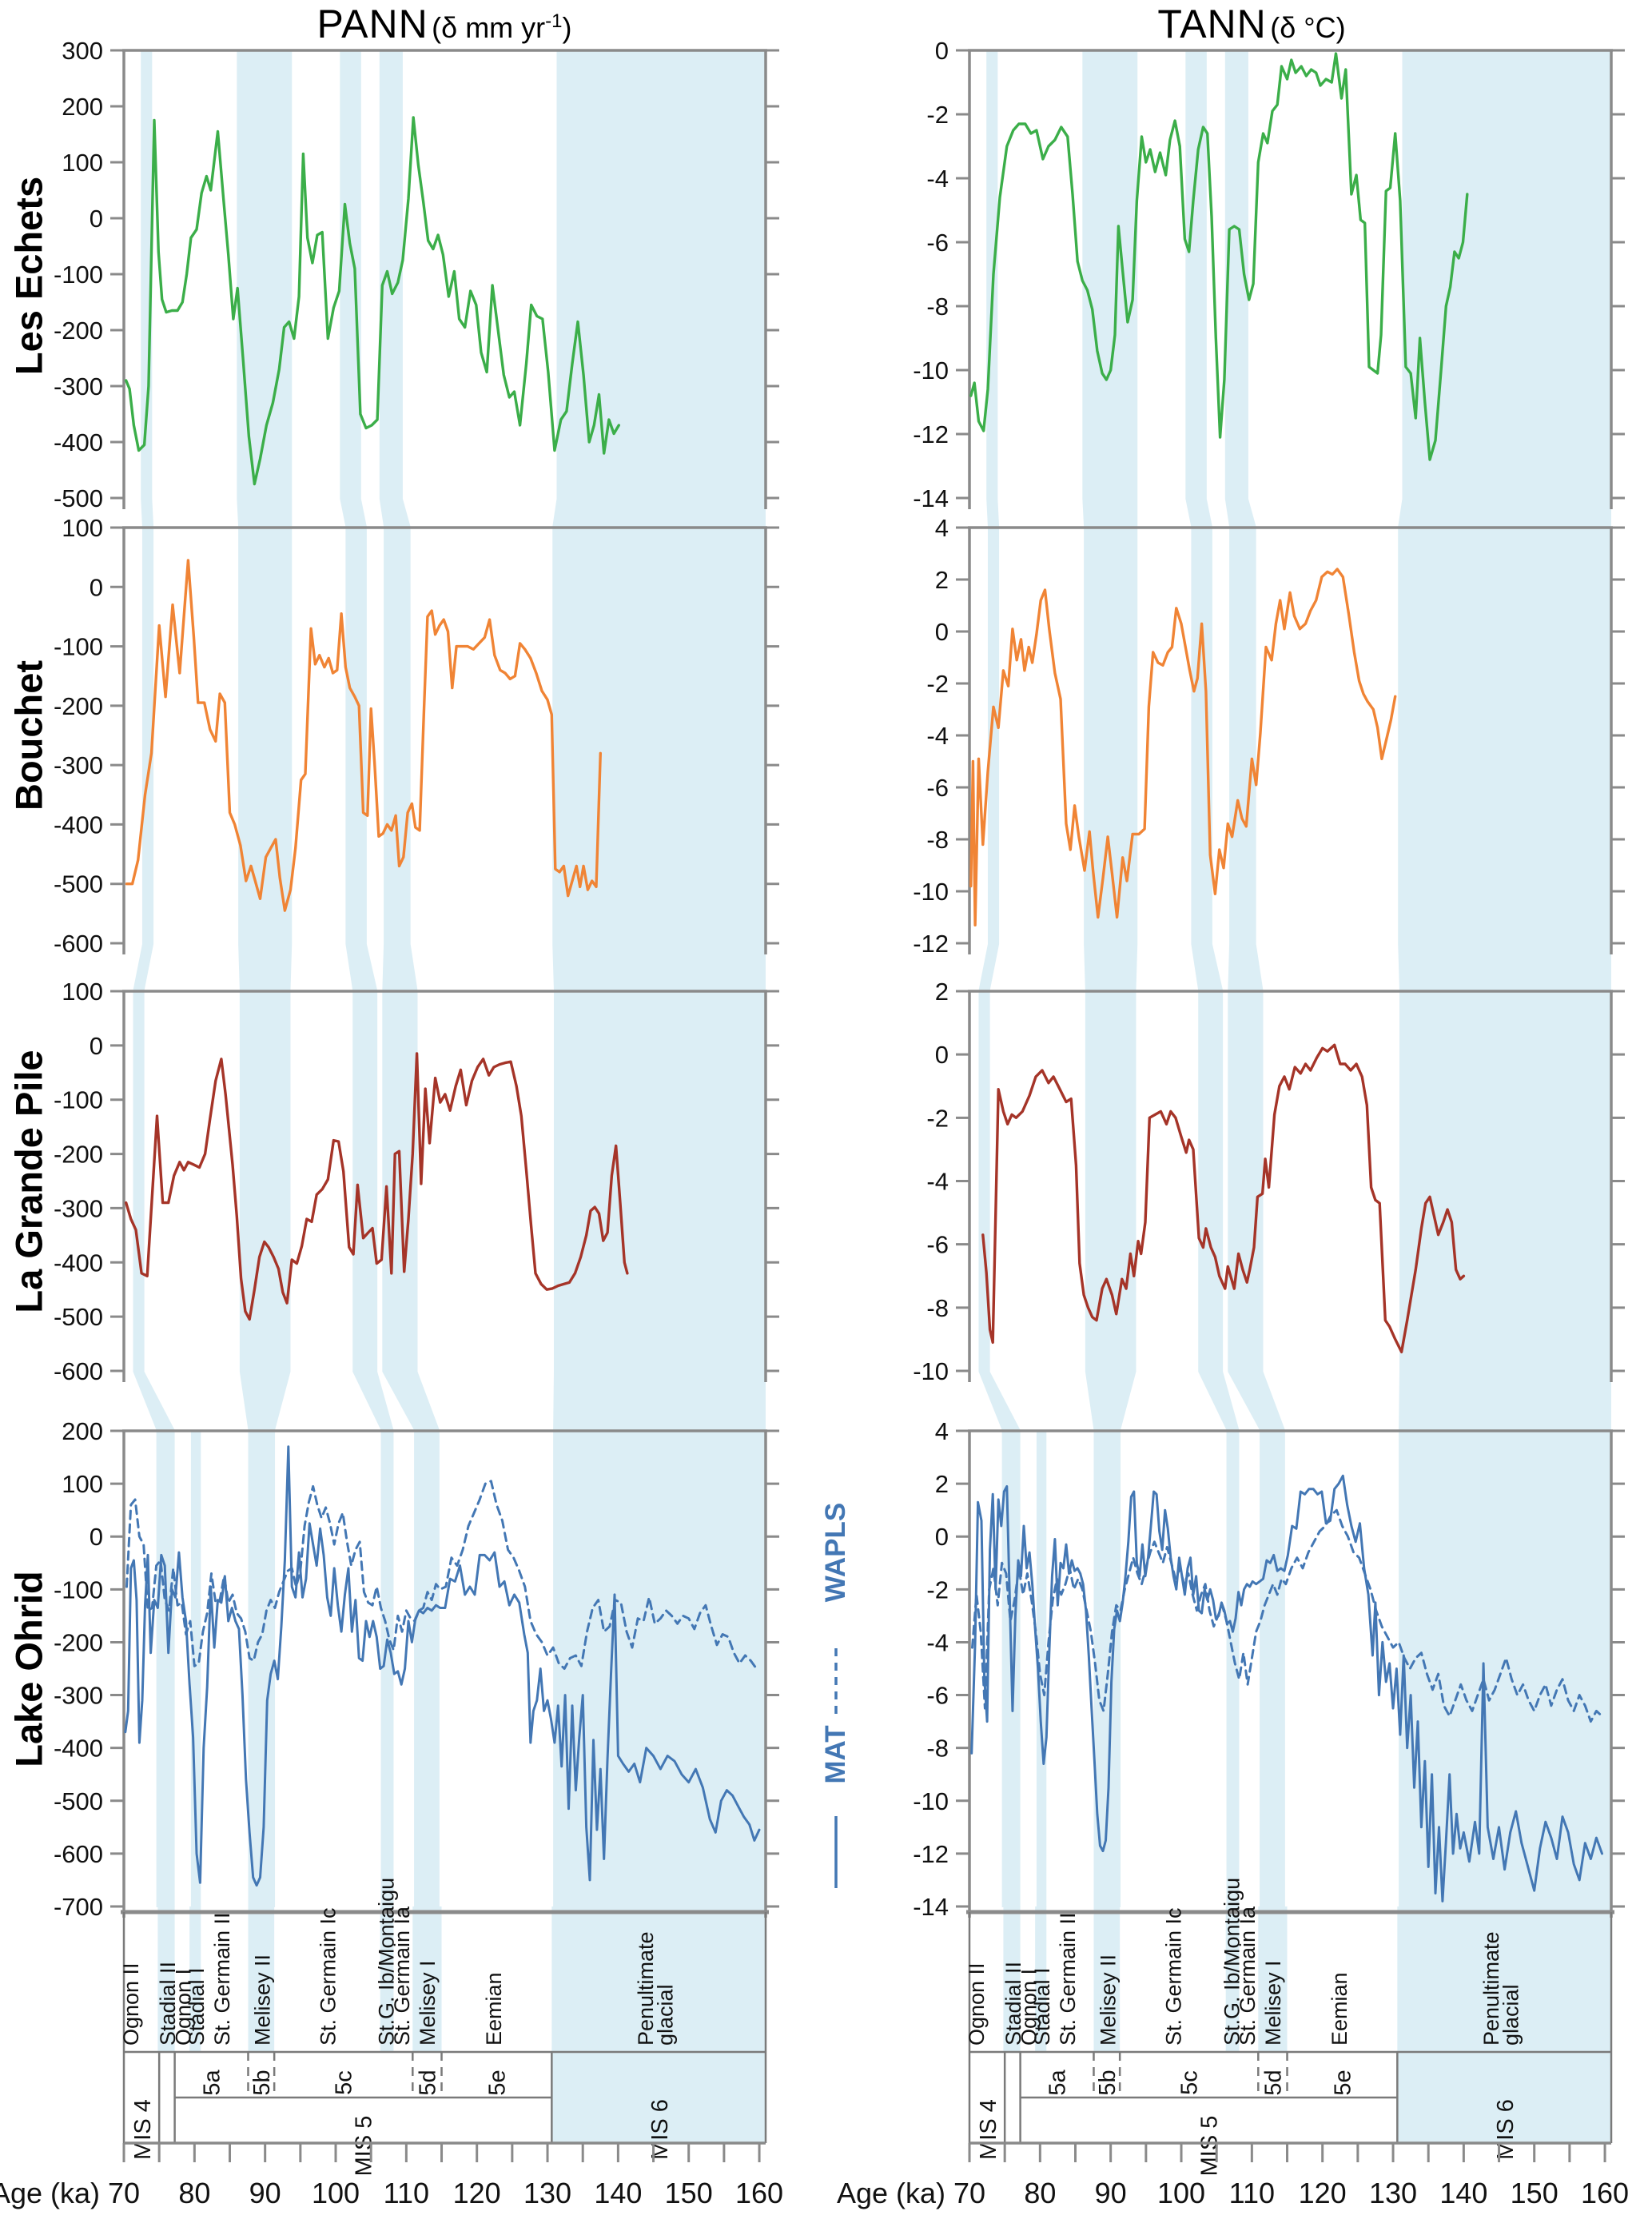  What do you see at coordinates (28, 735) in the screenshot?
I see `site-label-bouchet: Bouchet` at bounding box center [28, 735].